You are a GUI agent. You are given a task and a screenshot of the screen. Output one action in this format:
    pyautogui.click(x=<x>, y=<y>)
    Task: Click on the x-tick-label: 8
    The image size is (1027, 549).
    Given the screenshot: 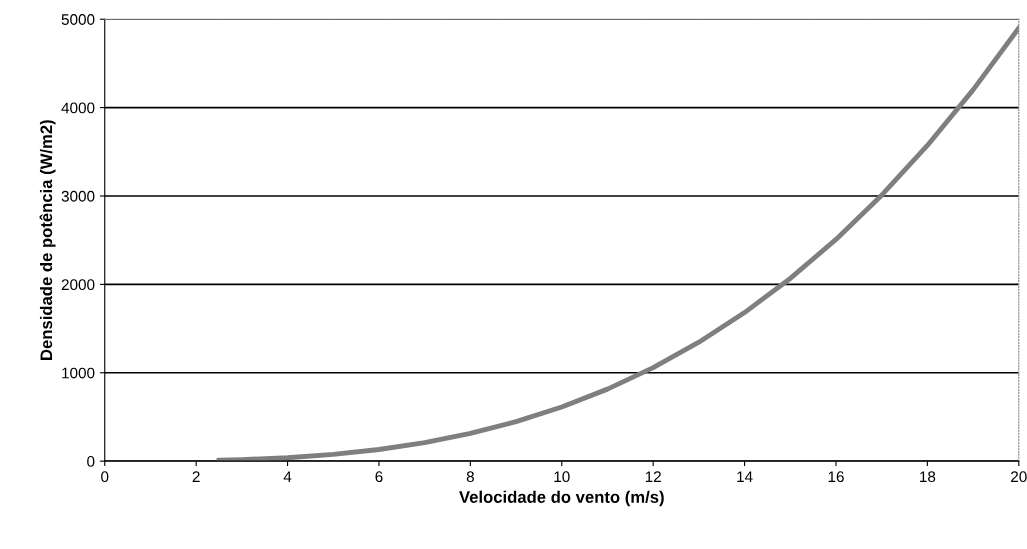 What is the action you would take?
    pyautogui.click(x=470, y=477)
    